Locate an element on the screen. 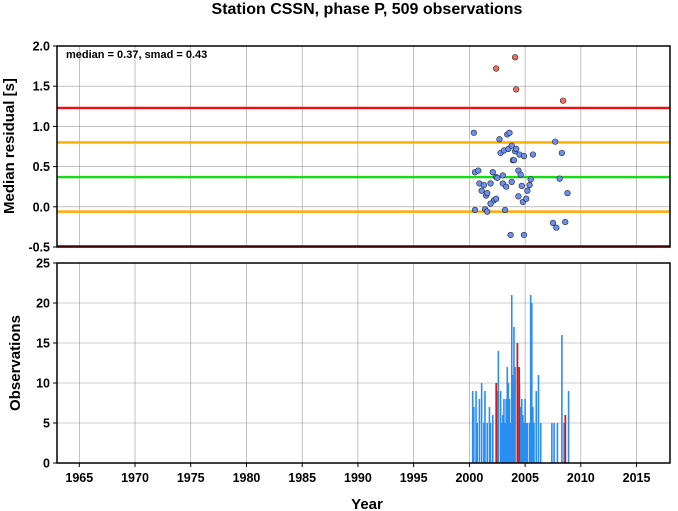 The height and width of the screenshot is (511, 678). y-tick-label: 15 is located at coordinates (43, 344).